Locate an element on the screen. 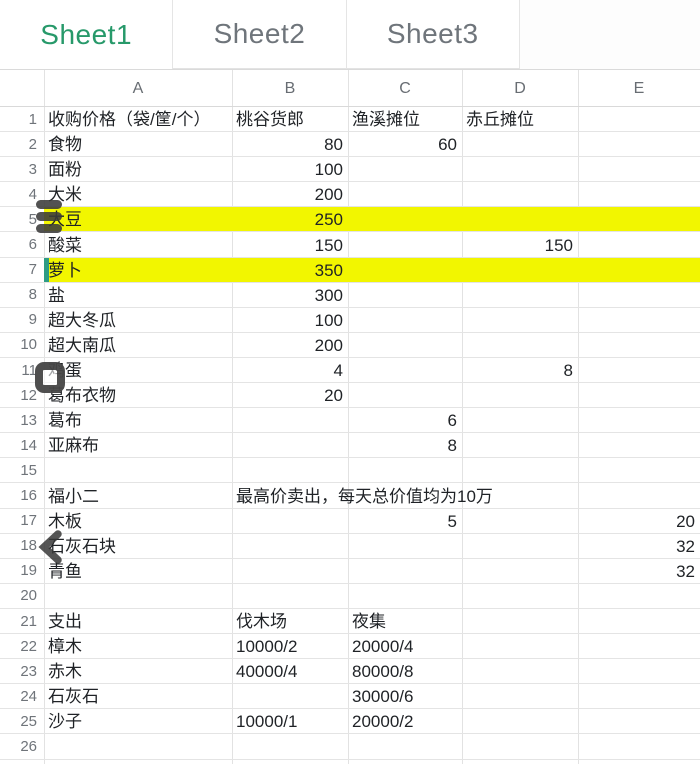  row-number: 26 is located at coordinates (28, 747).